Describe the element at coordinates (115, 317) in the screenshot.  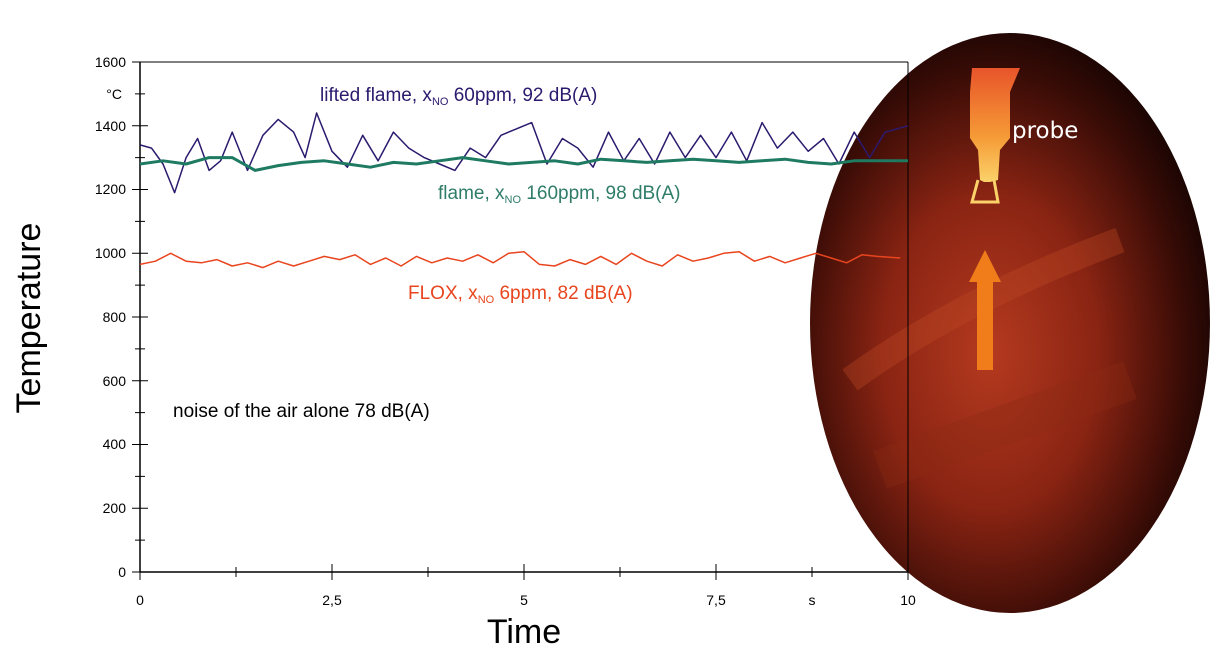
I see `y-tick-label: 800` at that location.